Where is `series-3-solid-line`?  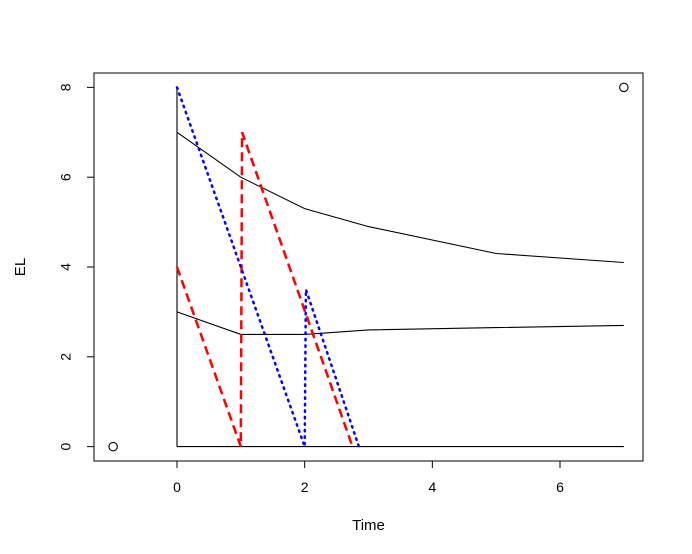 series-3-solid-line is located at coordinates (400, 323).